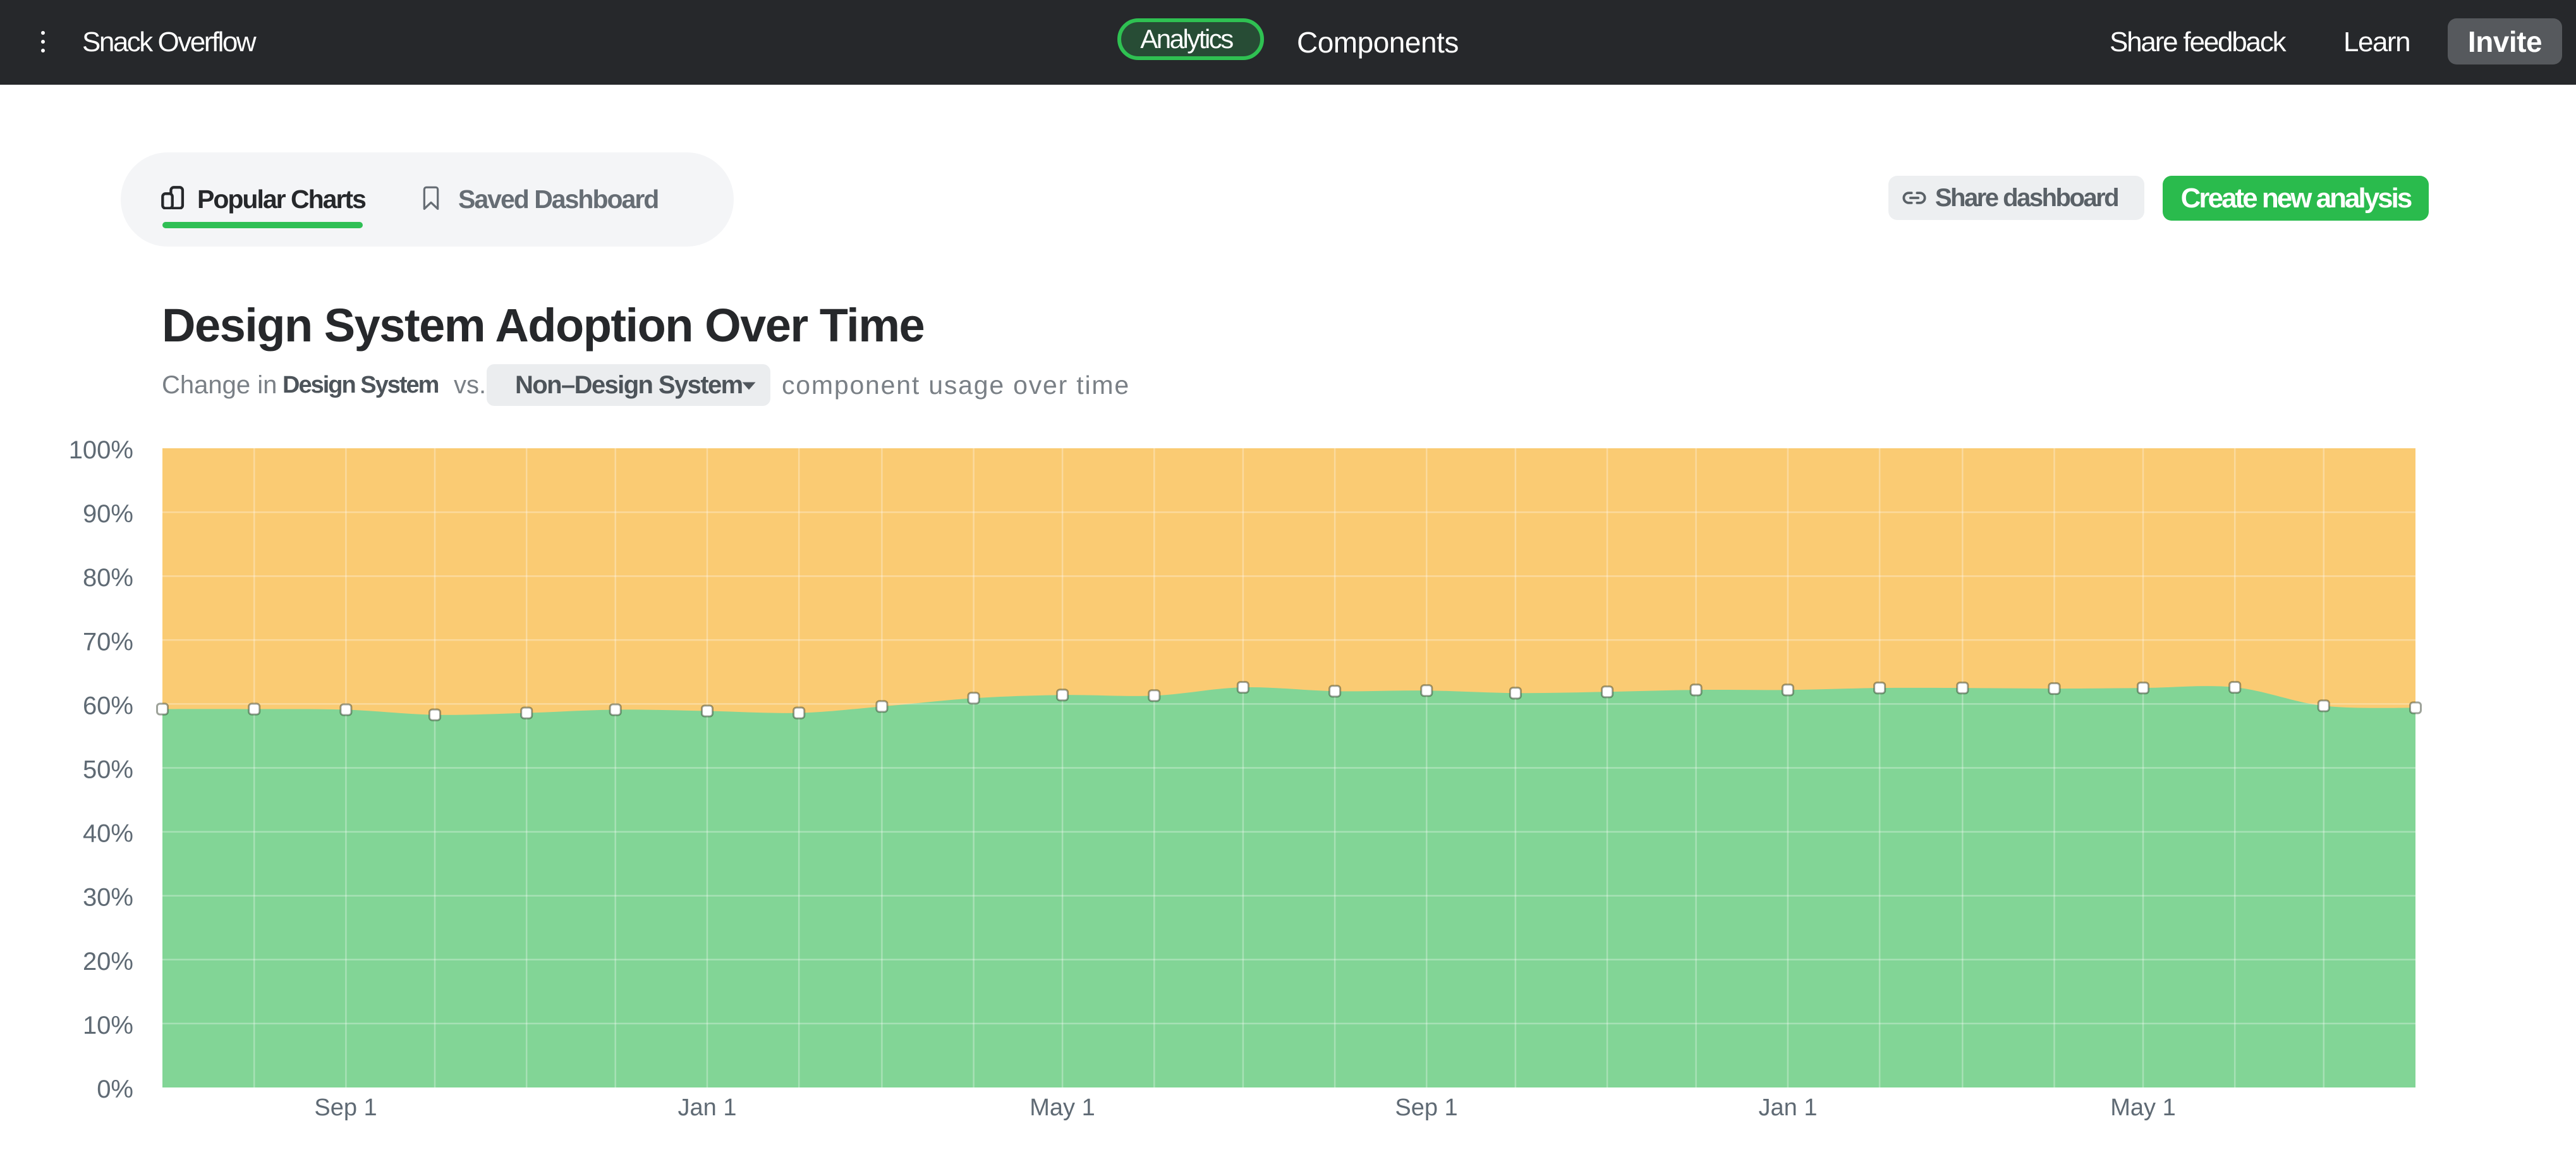 The height and width of the screenshot is (1176, 2576). What do you see at coordinates (108, 962) in the screenshot?
I see `svg-text: 20%` at bounding box center [108, 962].